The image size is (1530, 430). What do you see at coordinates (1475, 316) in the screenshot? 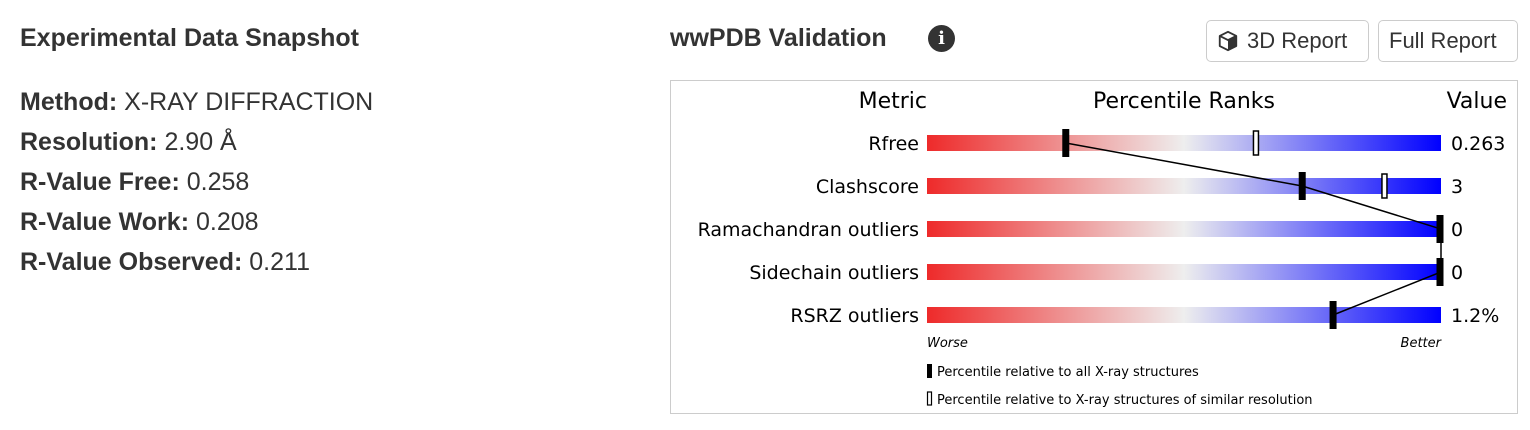
I see `metric-value: 1.2%` at bounding box center [1475, 316].